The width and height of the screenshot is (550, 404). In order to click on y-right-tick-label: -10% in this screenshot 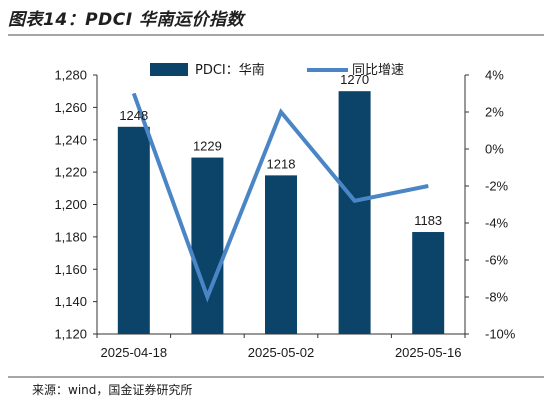, I will do `click(500, 334)`.